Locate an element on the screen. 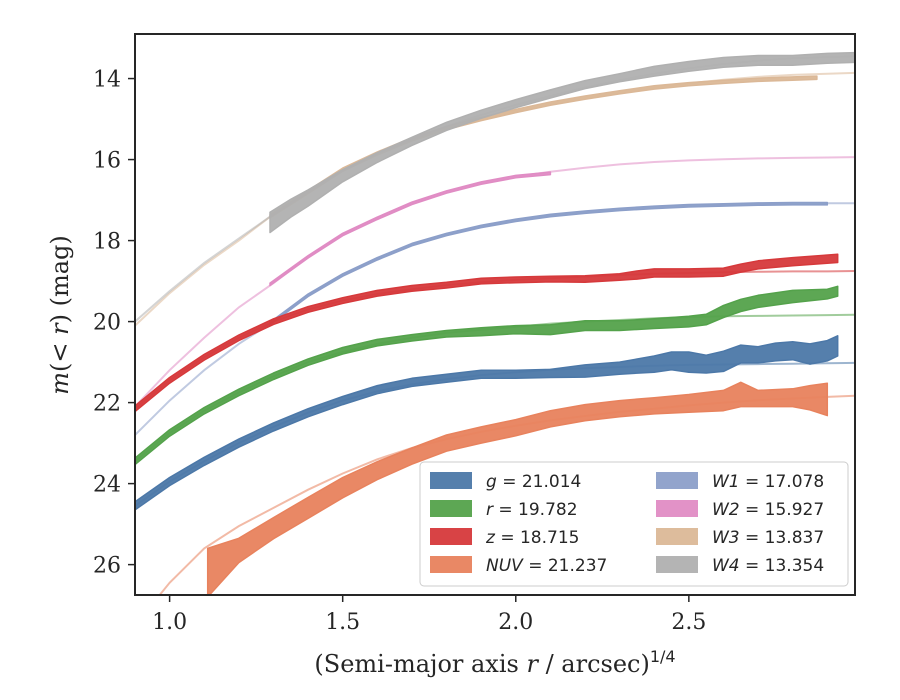  legend-label-w4: W4 = 13.354 is located at coordinates (768, 566).